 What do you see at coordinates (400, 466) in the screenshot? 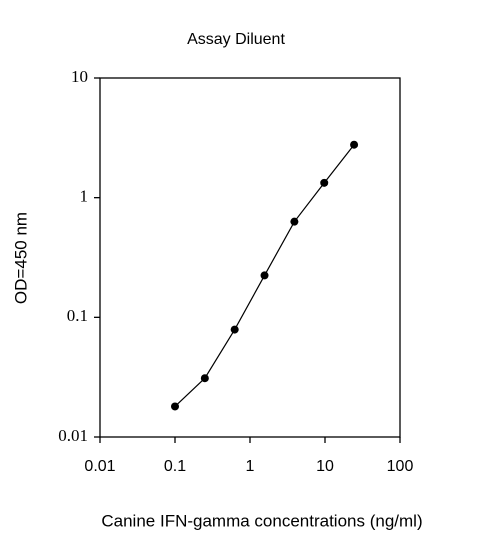
I see `x-tick-label: 100` at bounding box center [400, 466].